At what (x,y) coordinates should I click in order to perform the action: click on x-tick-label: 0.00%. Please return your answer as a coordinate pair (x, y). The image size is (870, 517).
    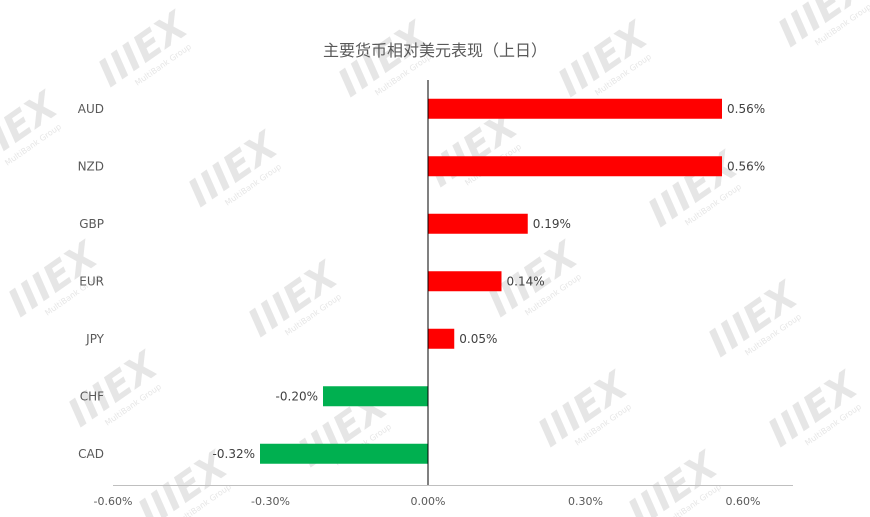
    Looking at the image, I should click on (428, 501).